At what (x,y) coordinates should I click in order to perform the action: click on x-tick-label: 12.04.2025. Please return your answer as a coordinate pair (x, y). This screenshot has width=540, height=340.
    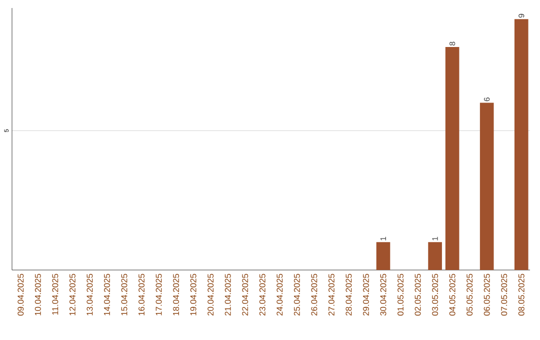
    Looking at the image, I should click on (72, 295).